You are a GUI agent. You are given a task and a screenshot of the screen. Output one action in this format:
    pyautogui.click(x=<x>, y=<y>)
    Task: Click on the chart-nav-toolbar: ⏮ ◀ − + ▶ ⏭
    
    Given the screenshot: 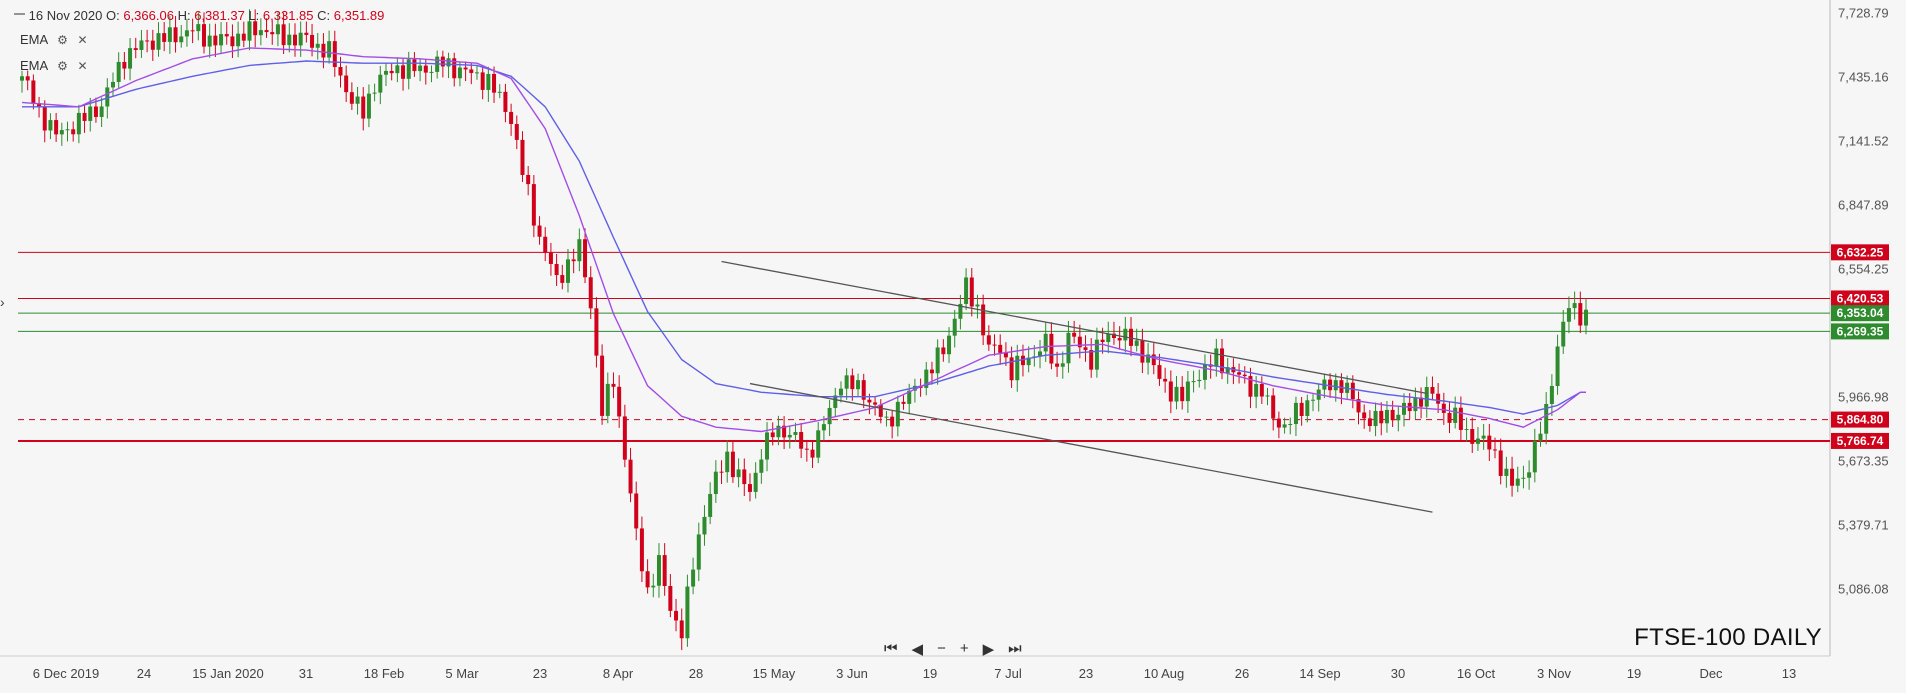 What is the action you would take?
    pyautogui.click(x=953, y=649)
    